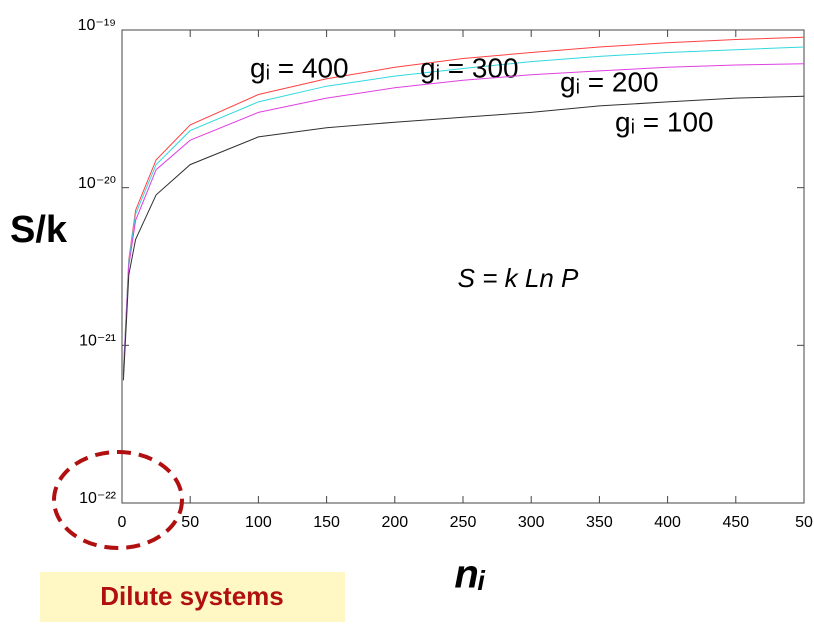 The height and width of the screenshot is (625, 814). Describe the element at coordinates (735, 522) in the screenshot. I see `x-tick-label: 450` at that location.